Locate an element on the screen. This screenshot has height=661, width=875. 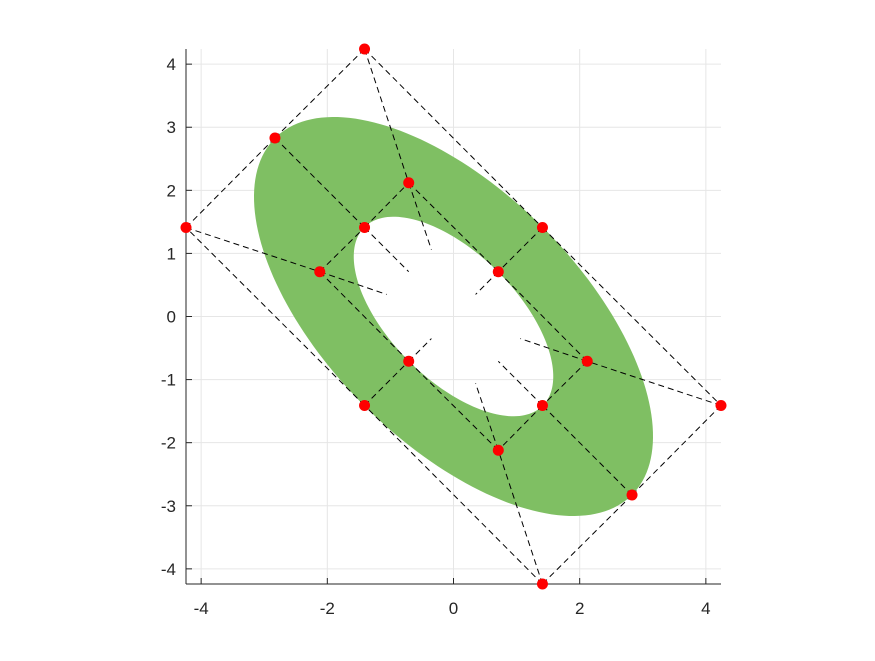
x-tick-label: 2 is located at coordinates (579, 608).